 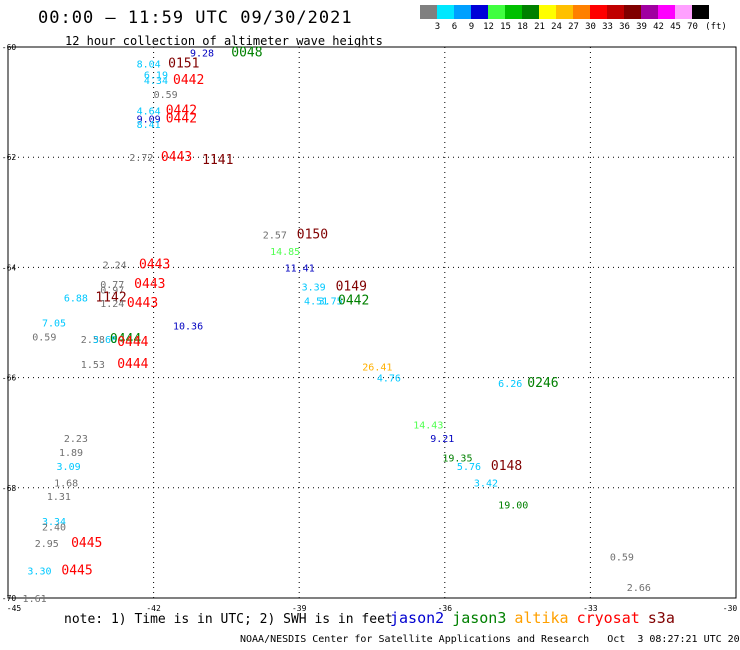 What do you see at coordinates (112, 285) in the screenshot?
I see `wave-height-value: 0.77` at bounding box center [112, 285].